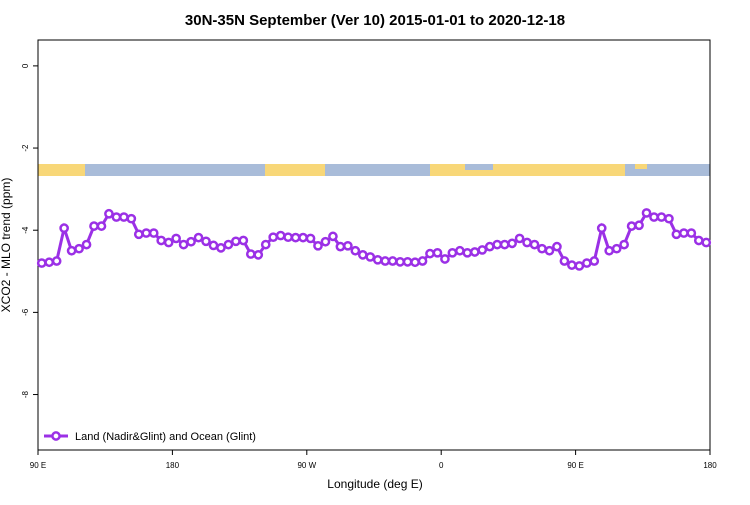  What do you see at coordinates (25, 312) in the screenshot?
I see `y-tick-label: -6` at bounding box center [25, 312].